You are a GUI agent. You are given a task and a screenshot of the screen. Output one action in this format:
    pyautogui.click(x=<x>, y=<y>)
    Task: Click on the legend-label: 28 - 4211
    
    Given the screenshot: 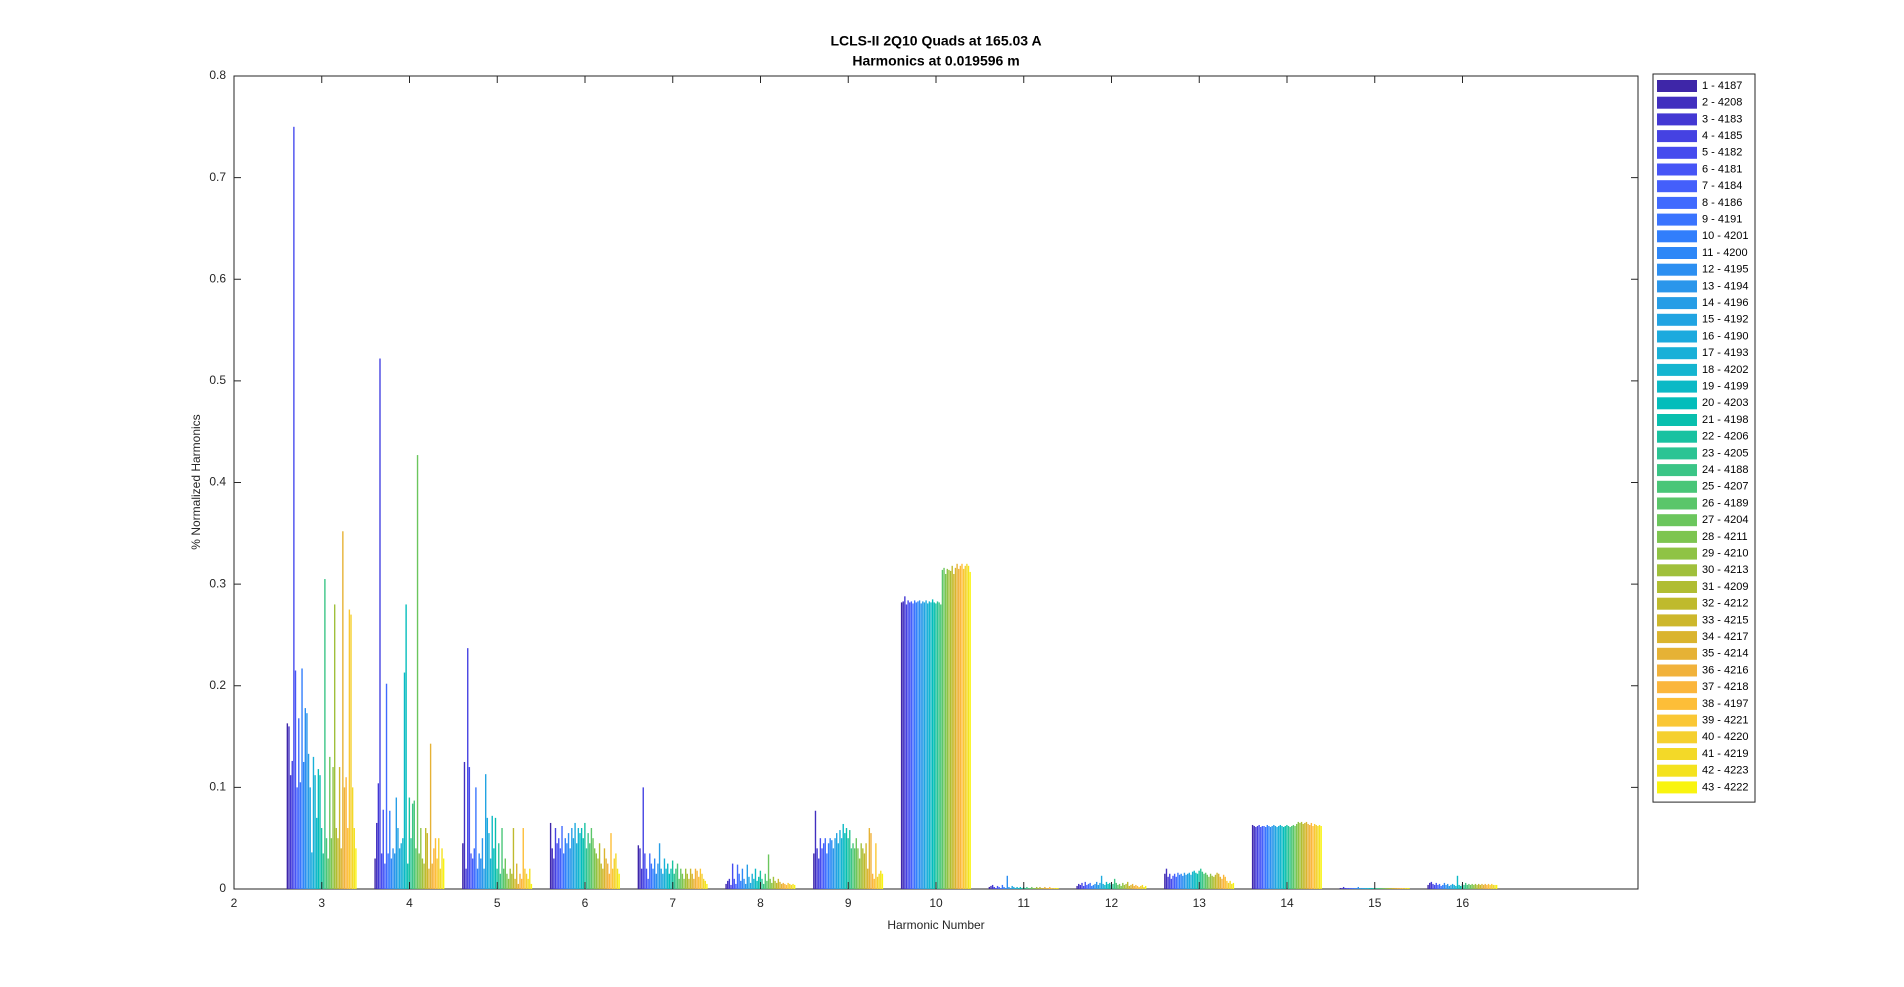 What is the action you would take?
    pyautogui.click(x=1725, y=537)
    